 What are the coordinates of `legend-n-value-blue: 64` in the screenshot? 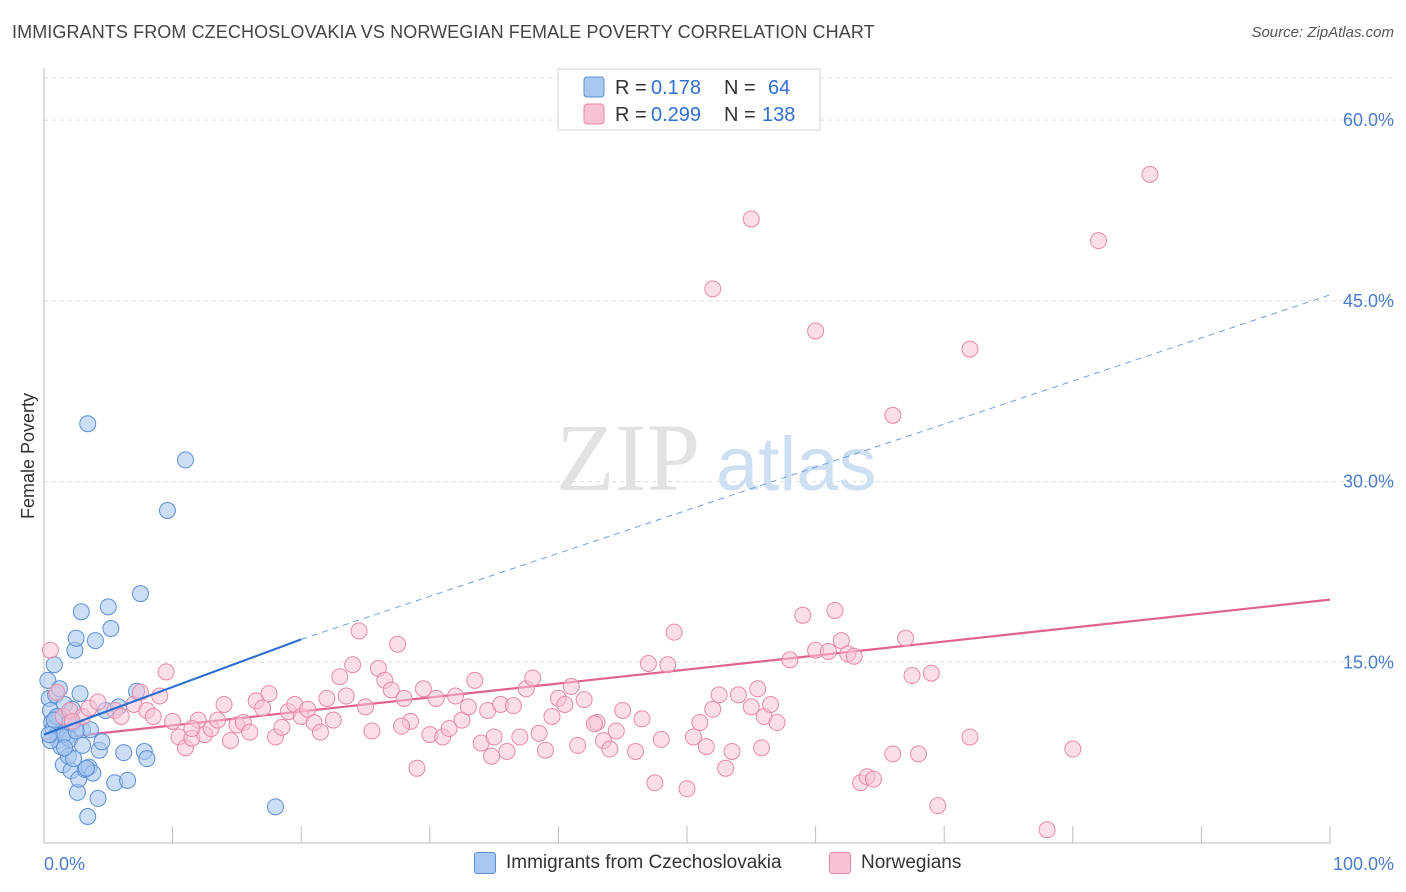 It's located at (779, 88).